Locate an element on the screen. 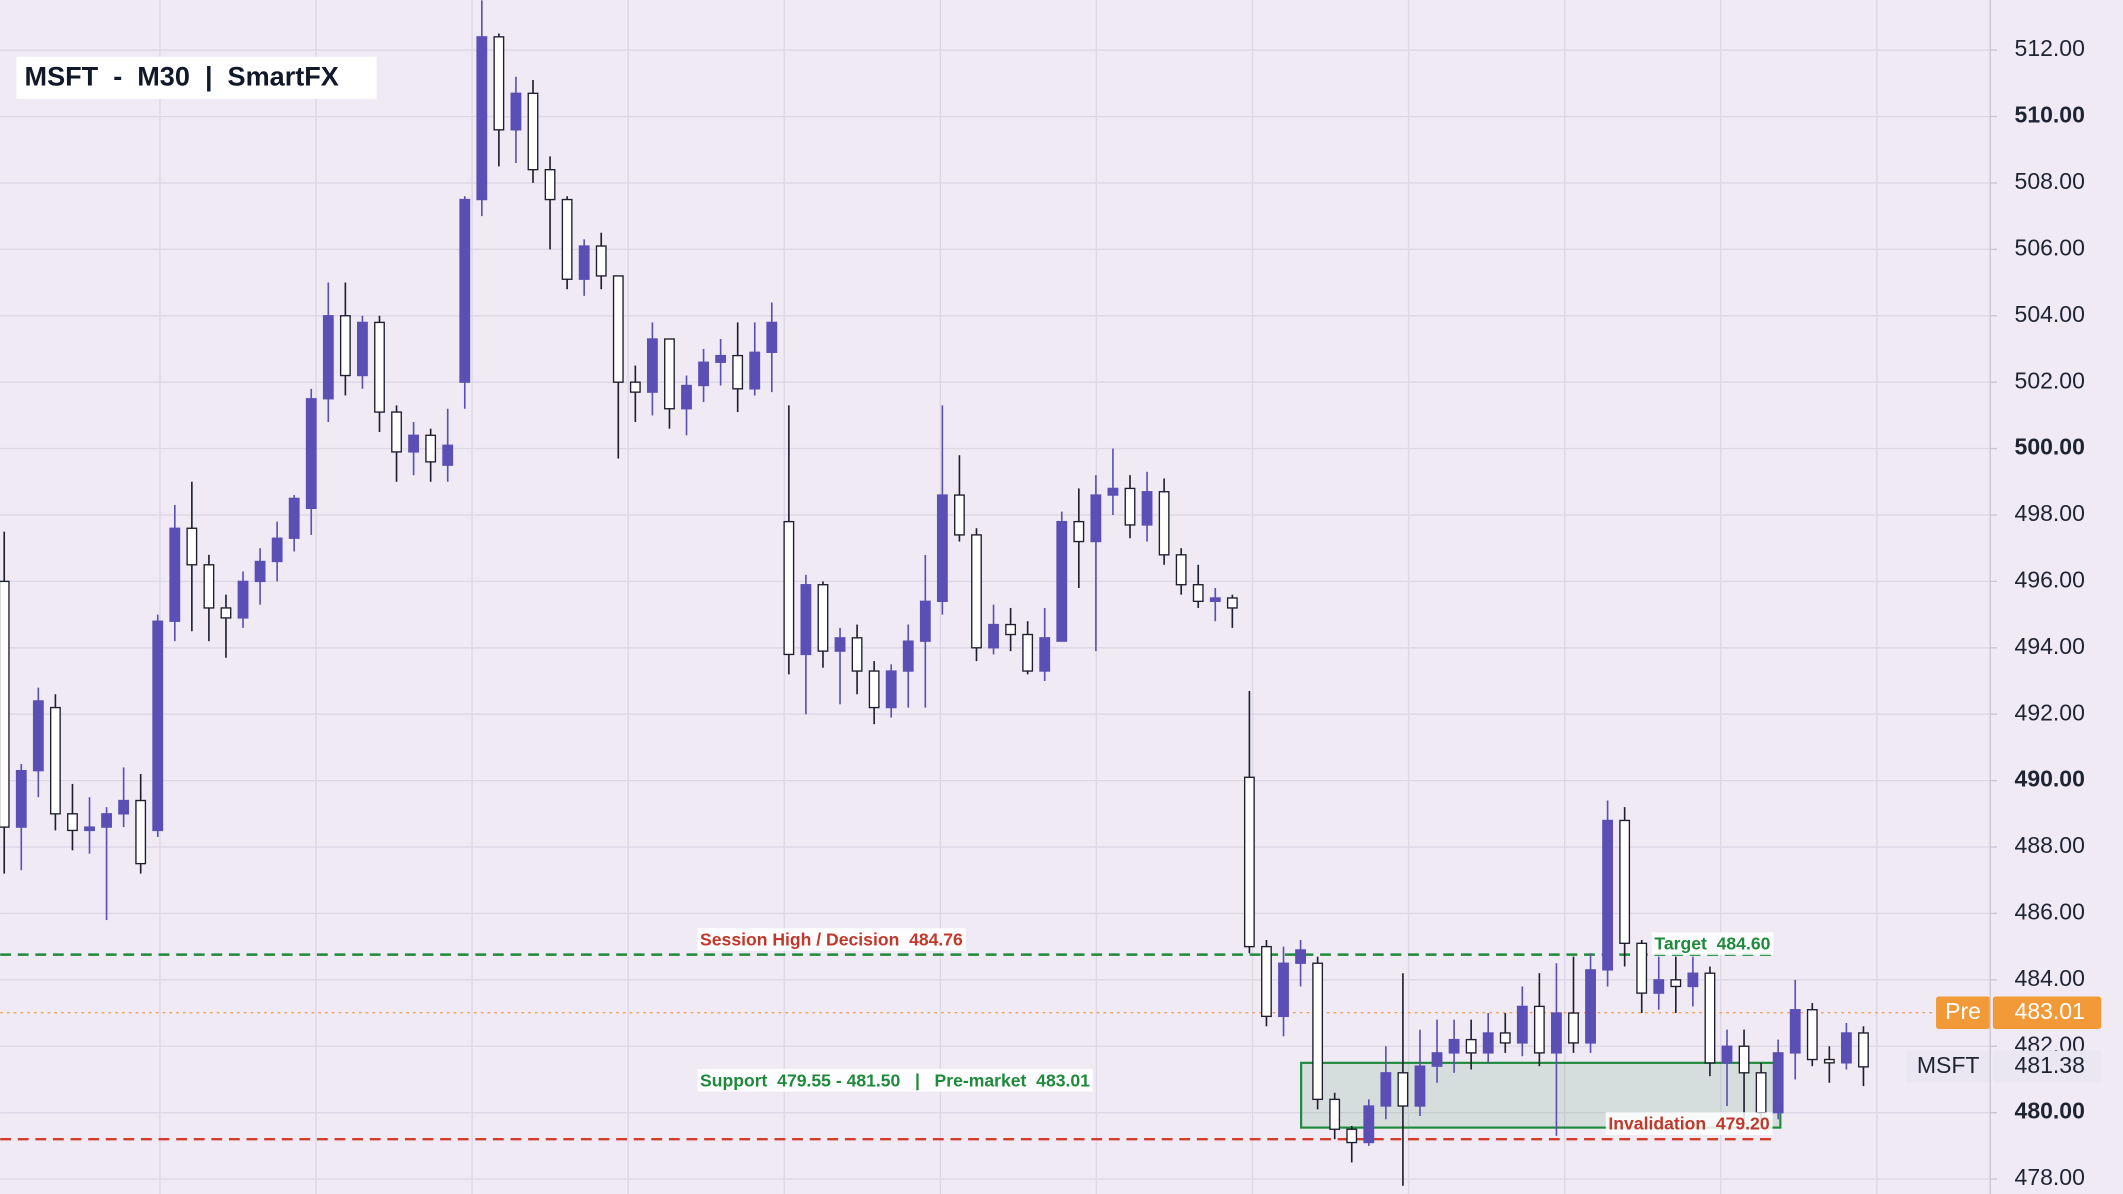  chart-title: MSFT - M30 | SmartFX is located at coordinates (182, 76).